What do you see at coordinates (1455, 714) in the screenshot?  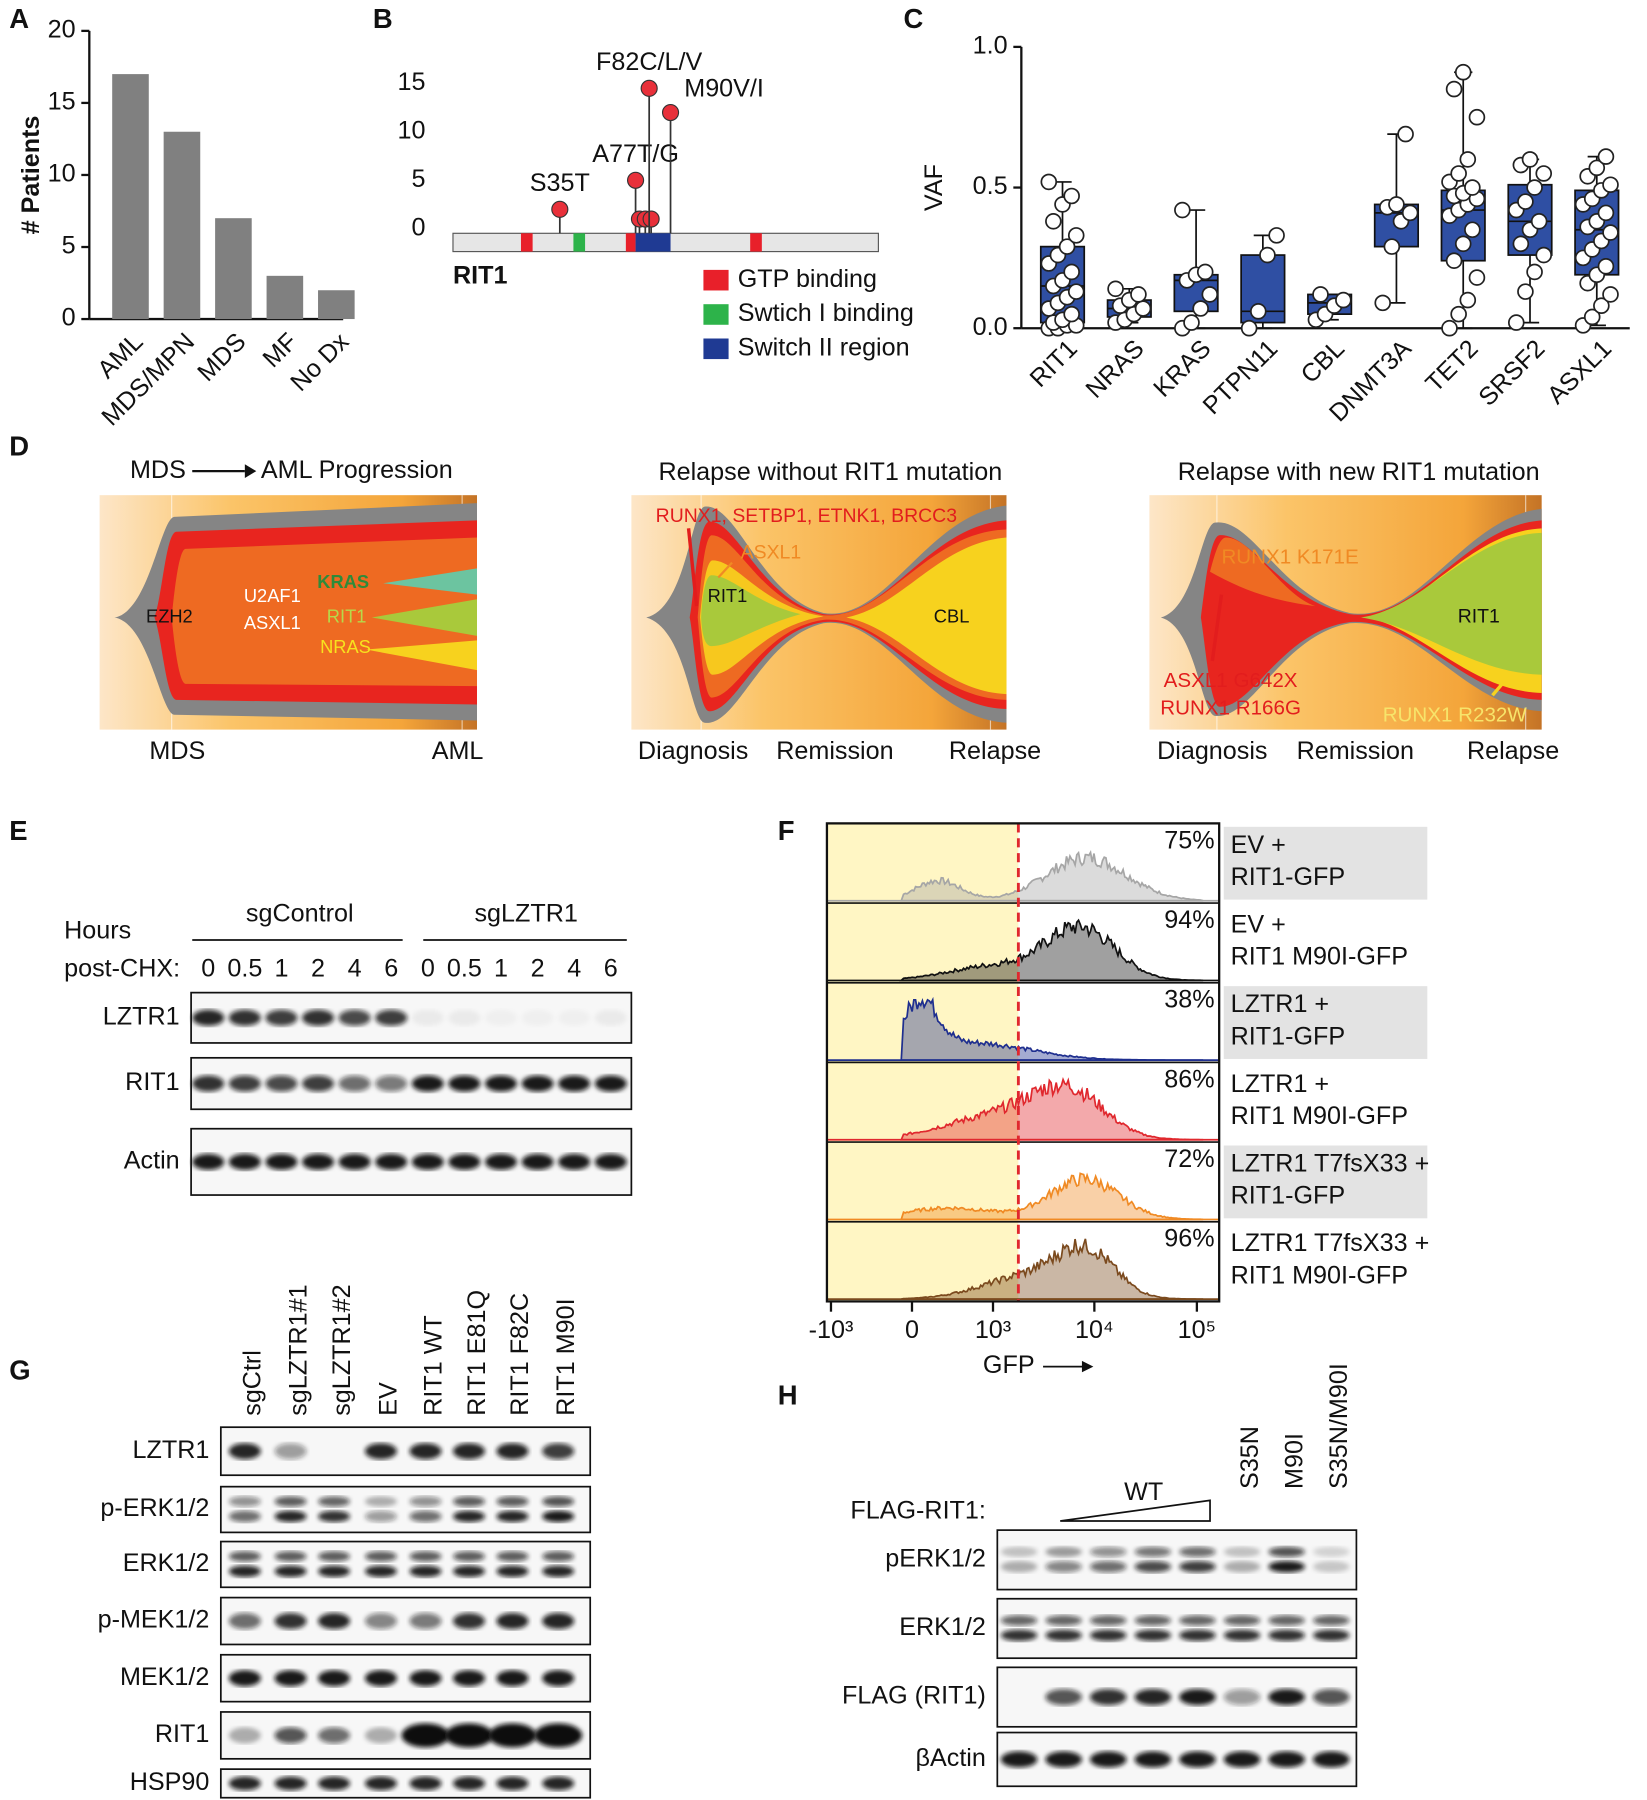 I see `clone-label: RUNX1 R232W` at bounding box center [1455, 714].